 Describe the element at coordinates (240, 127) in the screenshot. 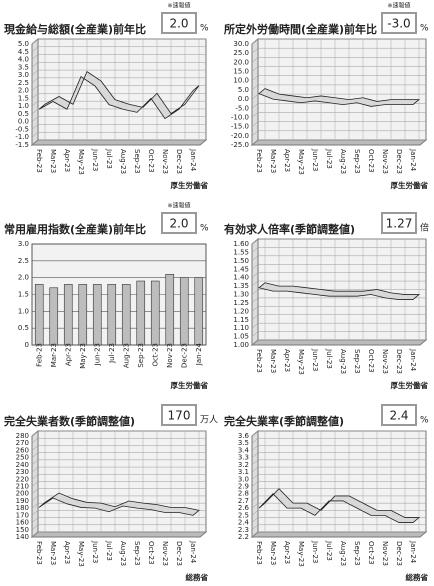

I see `y-tick-label: -15.0` at that location.